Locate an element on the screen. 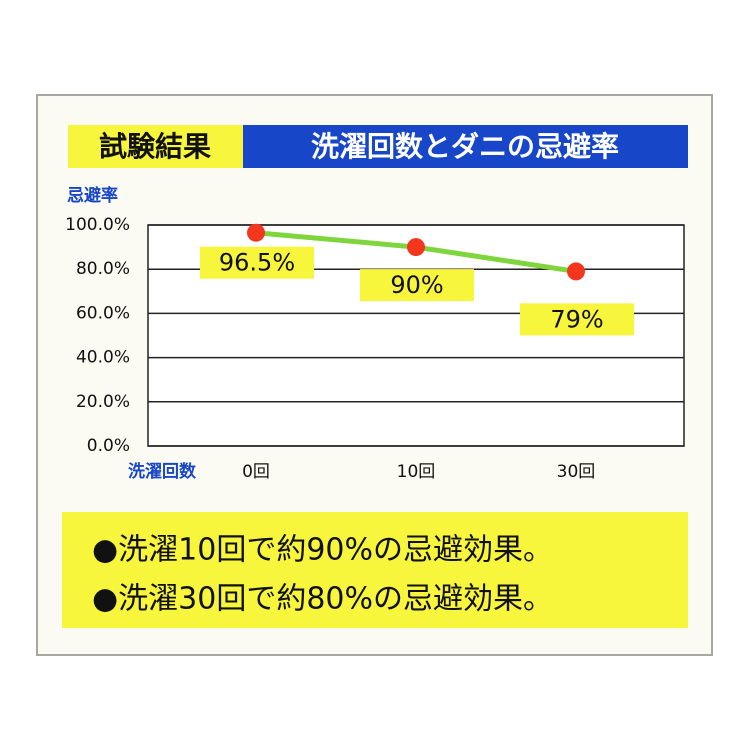 The width and height of the screenshot is (748, 748). header-tag: 試験結果 is located at coordinates (155, 146).